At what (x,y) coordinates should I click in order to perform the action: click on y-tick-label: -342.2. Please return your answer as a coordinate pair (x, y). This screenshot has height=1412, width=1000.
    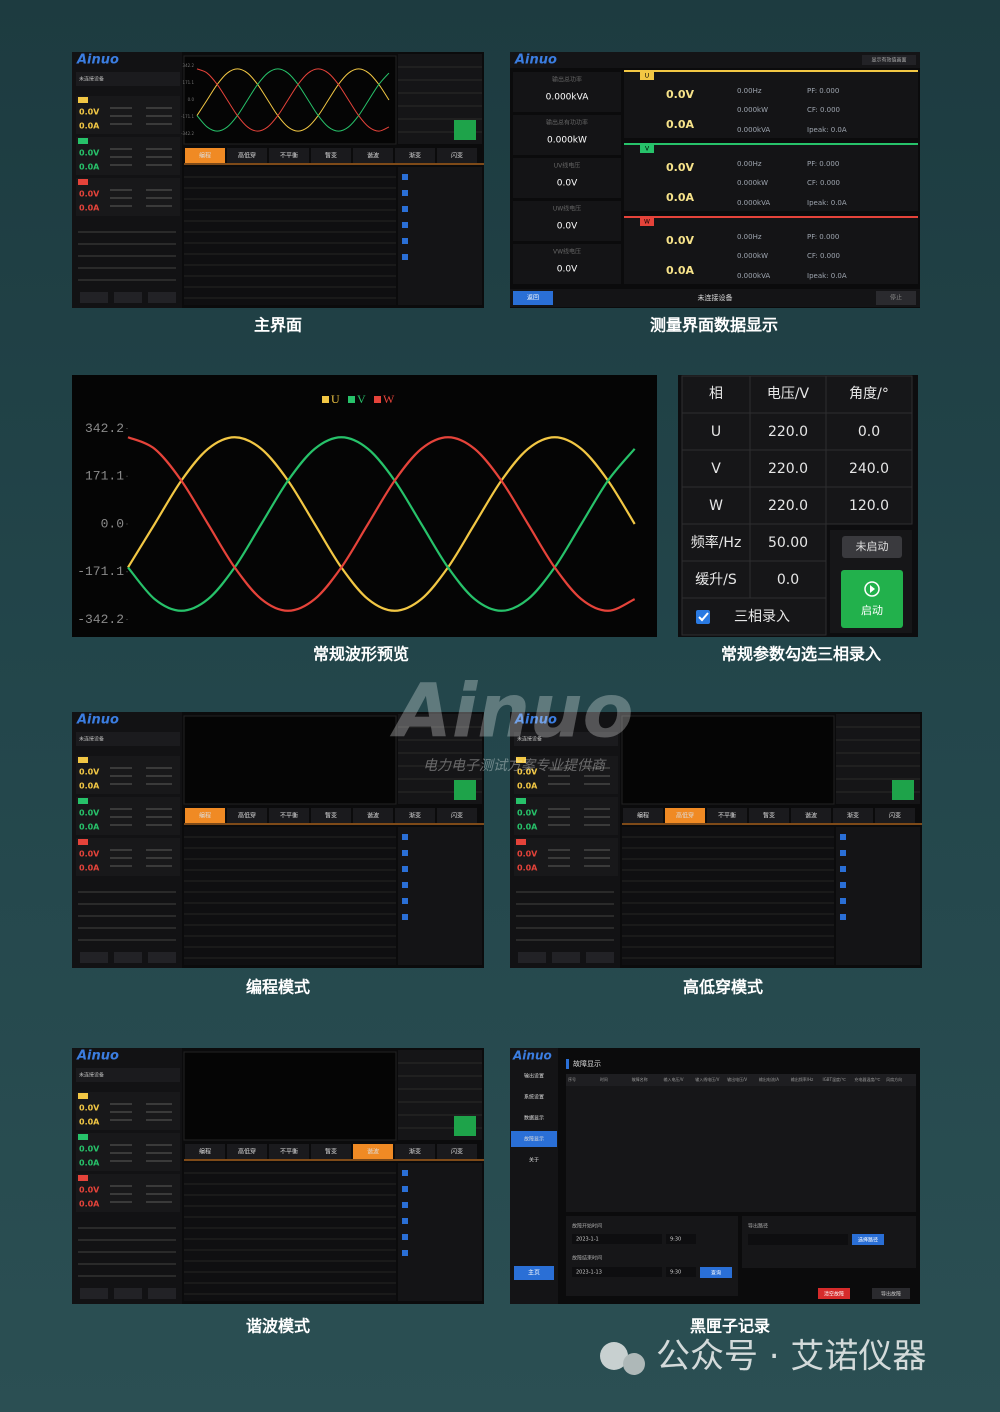
    Looking at the image, I should click on (100, 619).